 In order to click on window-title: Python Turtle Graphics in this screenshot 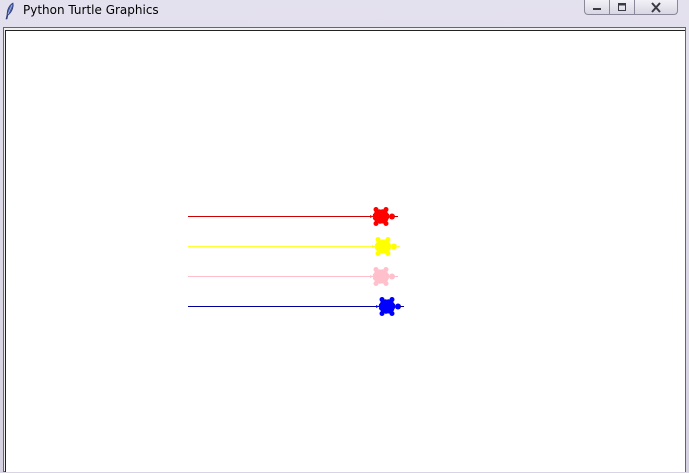, I will do `click(91, 10)`.